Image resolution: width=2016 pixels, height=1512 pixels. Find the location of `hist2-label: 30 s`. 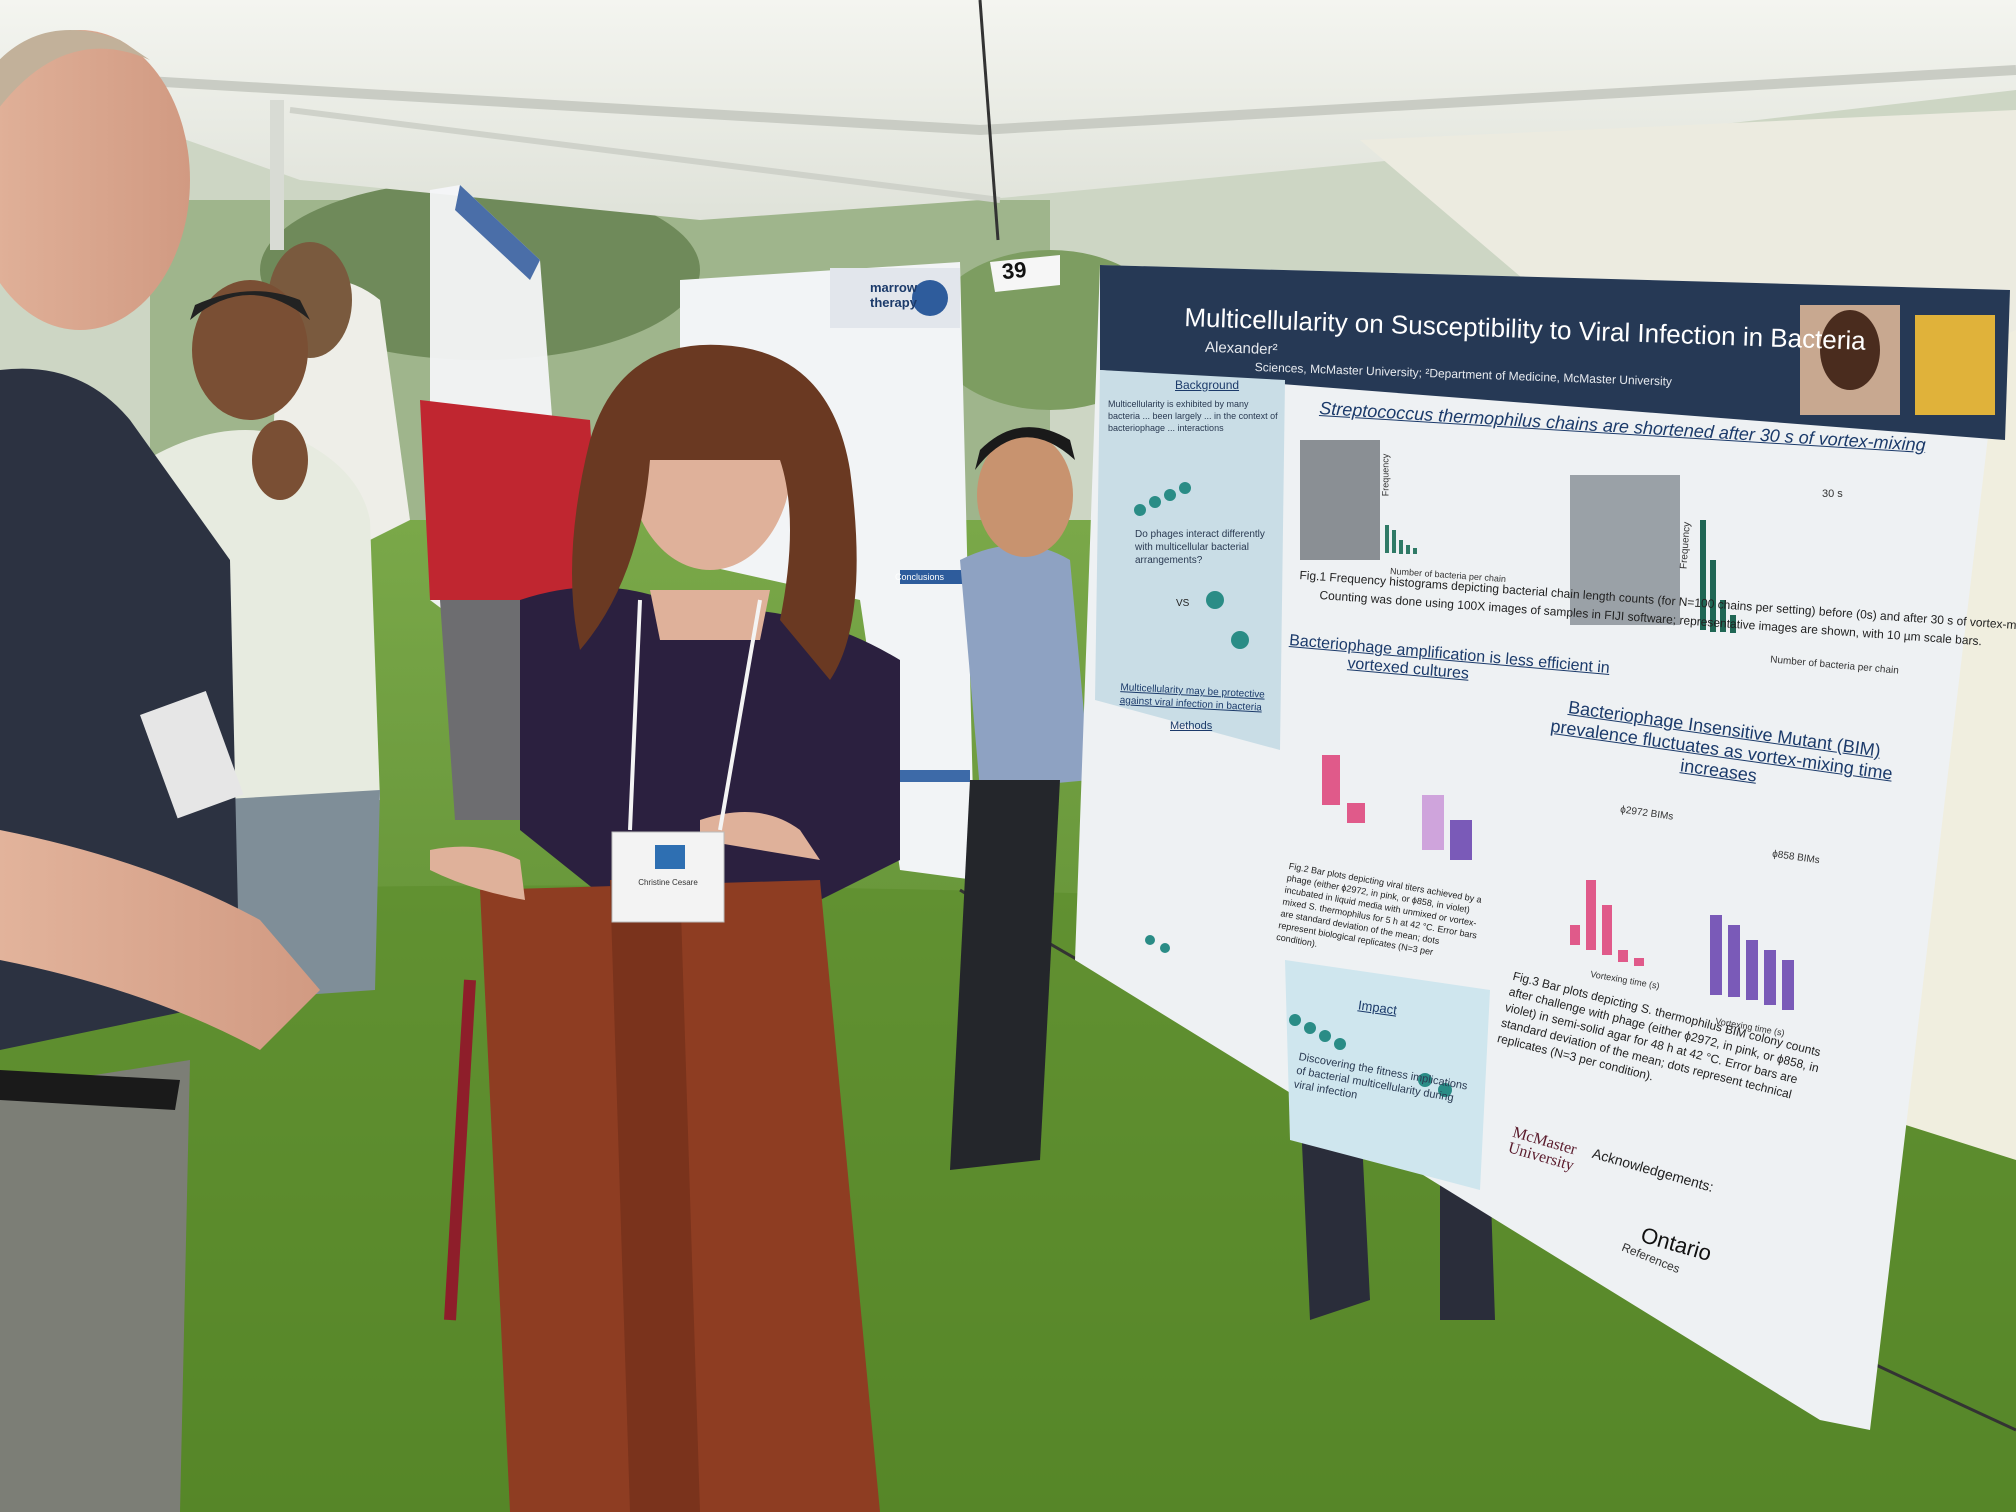

hist2-label: 30 s is located at coordinates (1832, 494).